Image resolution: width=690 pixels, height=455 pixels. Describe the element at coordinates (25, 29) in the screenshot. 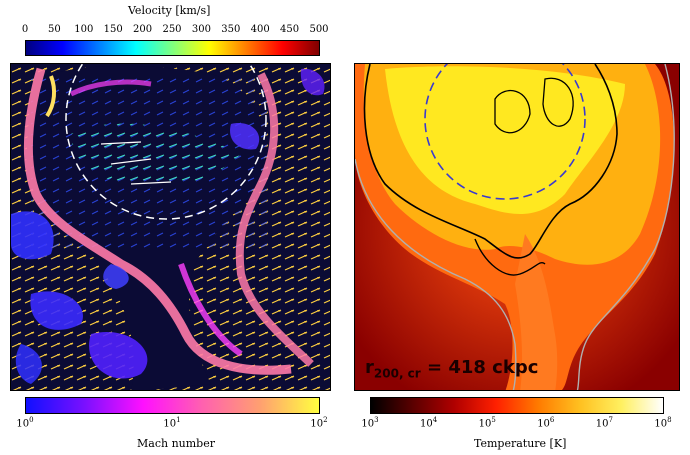

I see `velocity-tick: 0` at that location.